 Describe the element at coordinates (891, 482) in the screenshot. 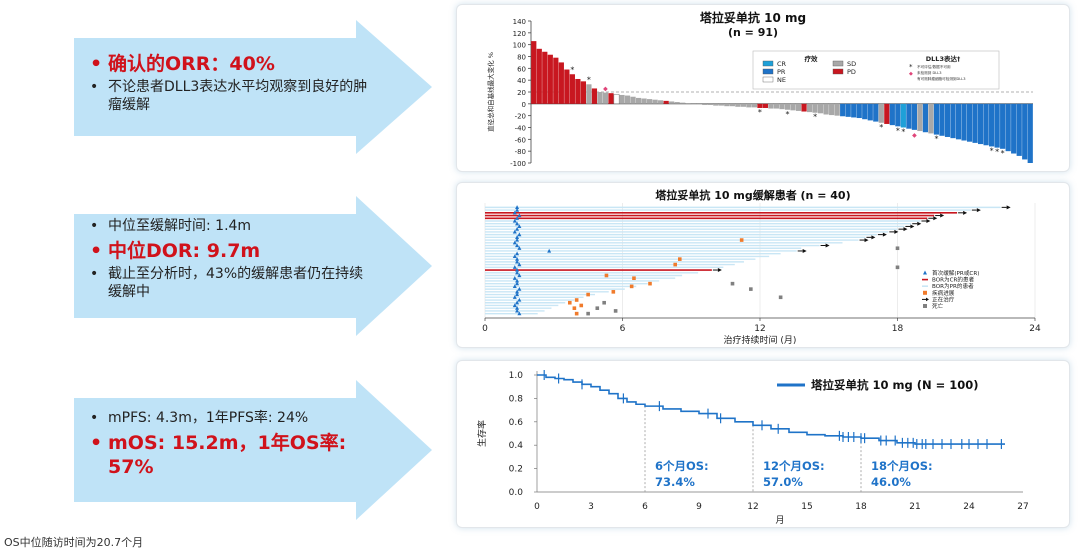

I see `annotation-value: 46.0%` at that location.